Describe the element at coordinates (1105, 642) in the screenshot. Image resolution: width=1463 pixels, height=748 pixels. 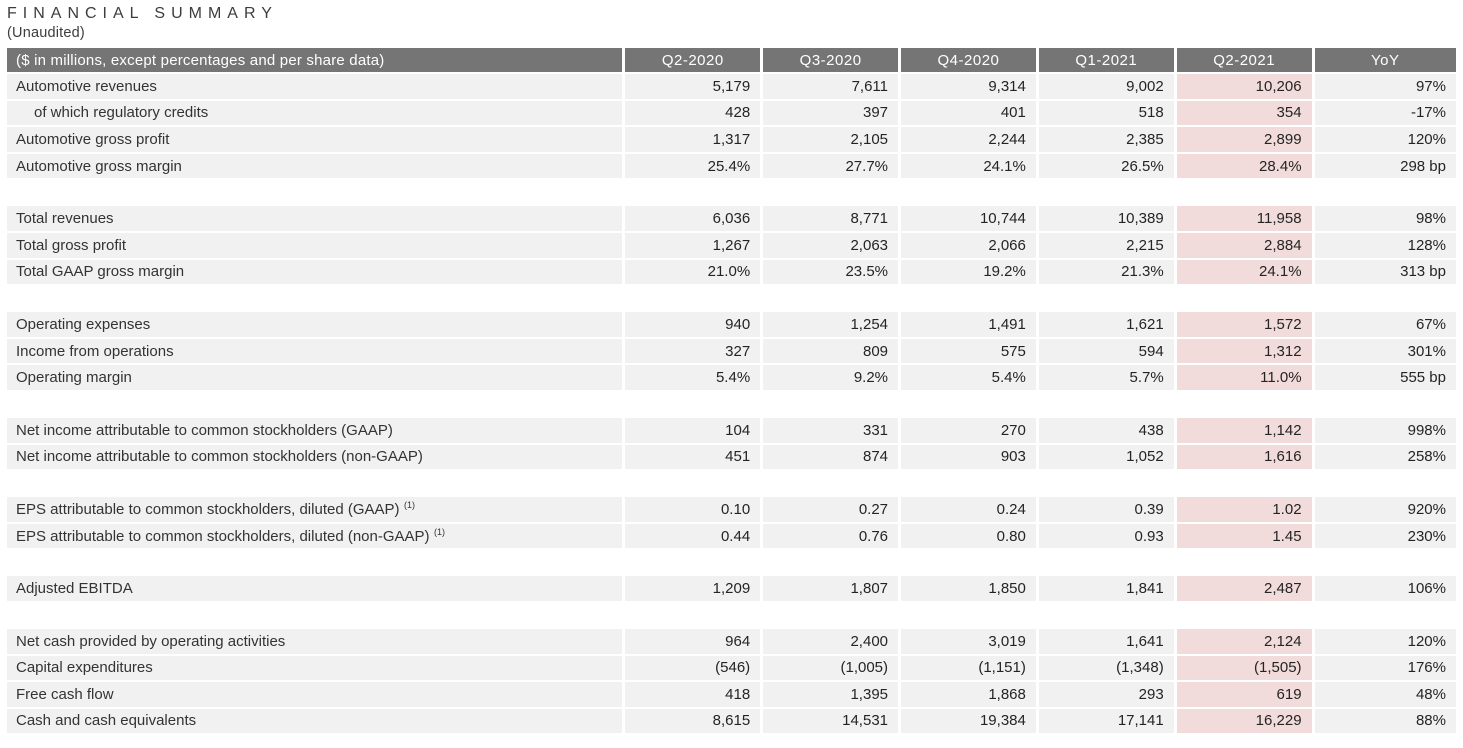
I see `cell-value: 1,641` at that location.